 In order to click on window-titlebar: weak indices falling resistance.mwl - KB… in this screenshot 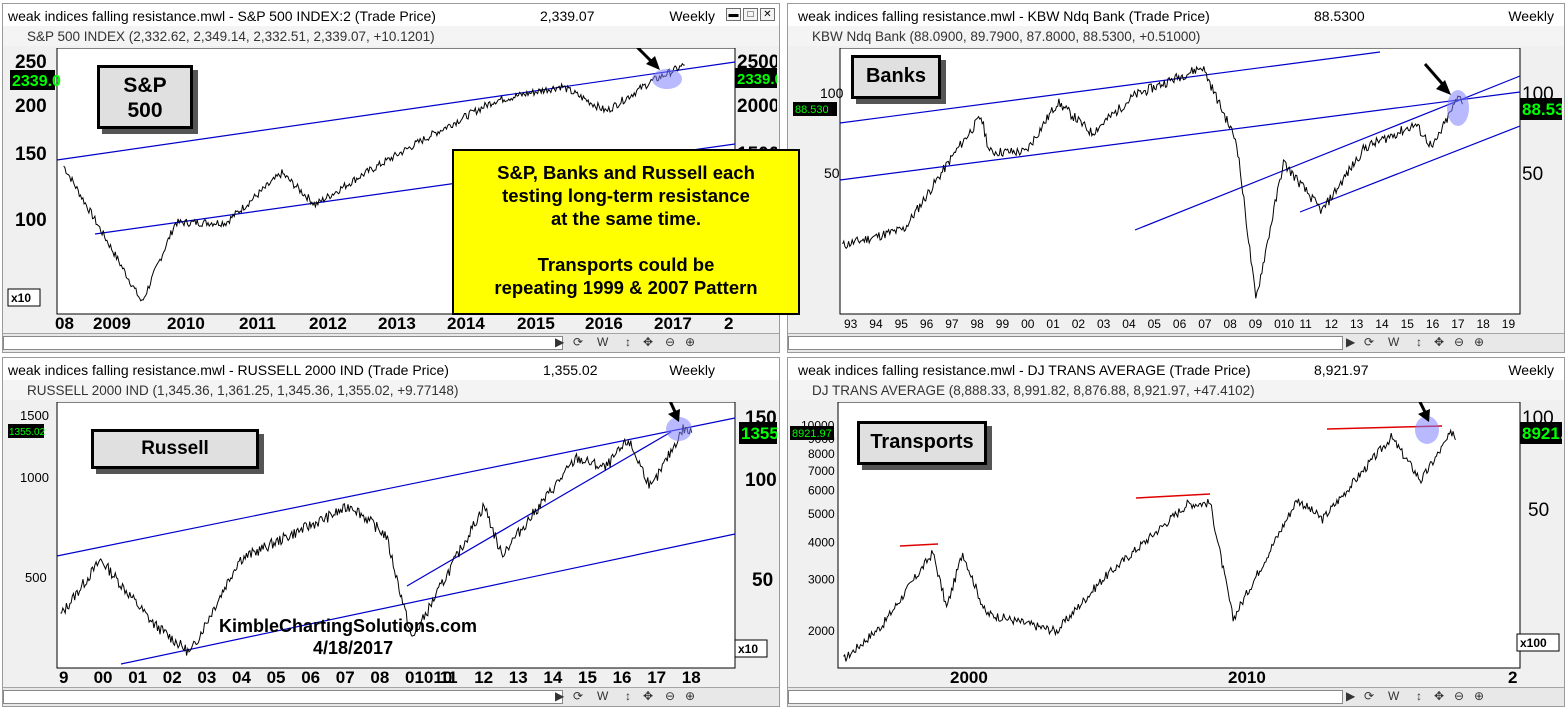, I will do `click(1176, 15)`.